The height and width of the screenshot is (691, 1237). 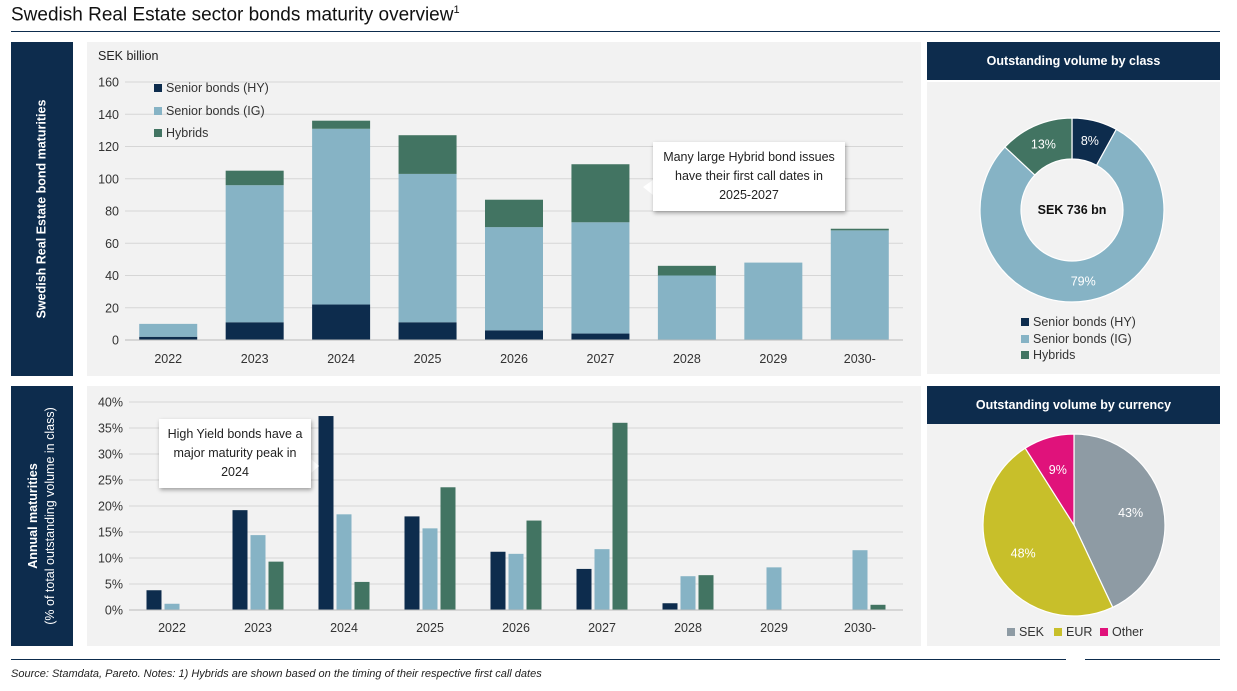 What do you see at coordinates (1152, 659) in the screenshot?
I see `footer-divider-right` at bounding box center [1152, 659].